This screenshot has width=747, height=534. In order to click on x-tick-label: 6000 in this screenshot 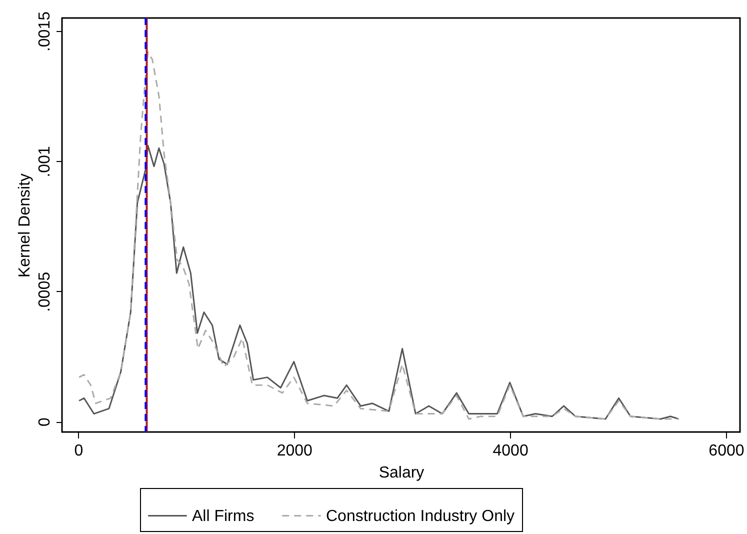, I will do `click(726, 451)`.